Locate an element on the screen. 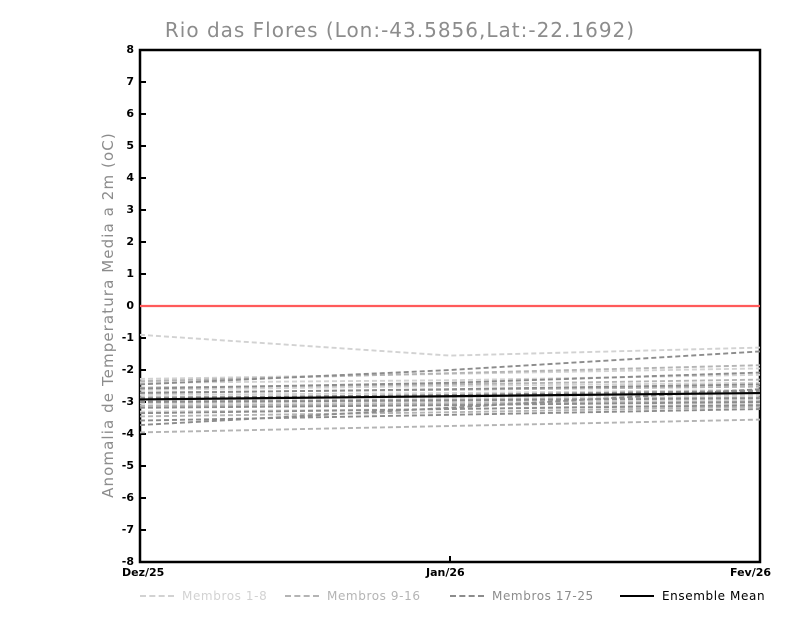  legend-item: Membros 1-8 is located at coordinates (203, 596).